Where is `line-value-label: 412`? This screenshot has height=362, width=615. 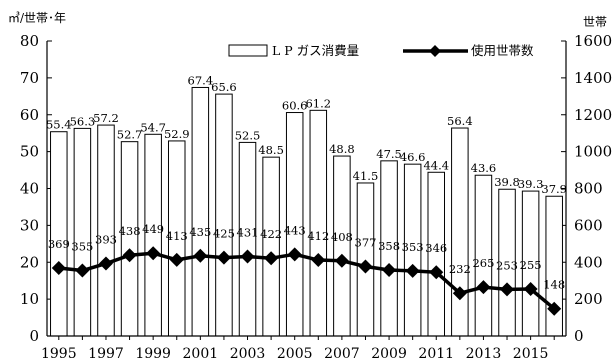
line-value-label: 412 is located at coordinates (318, 236).